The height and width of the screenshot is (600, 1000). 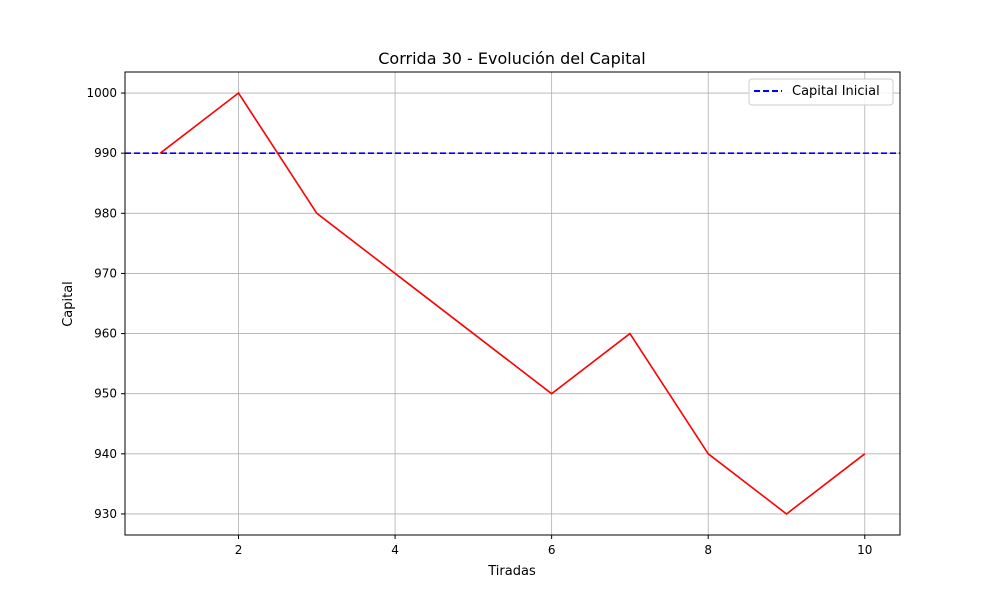 What do you see at coordinates (101, 93) in the screenshot?
I see `y-tick-label: 1000` at bounding box center [101, 93].